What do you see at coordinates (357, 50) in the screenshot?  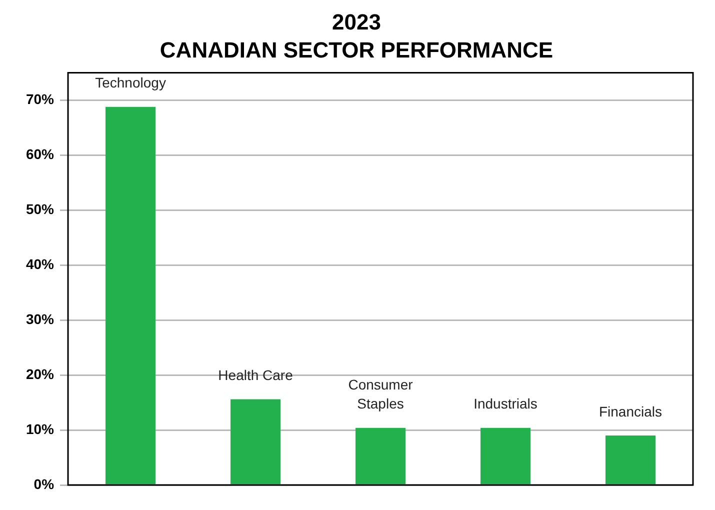 I see `chart-subtitle: CANADIAN SECTOR PERFORMANCE` at bounding box center [357, 50].